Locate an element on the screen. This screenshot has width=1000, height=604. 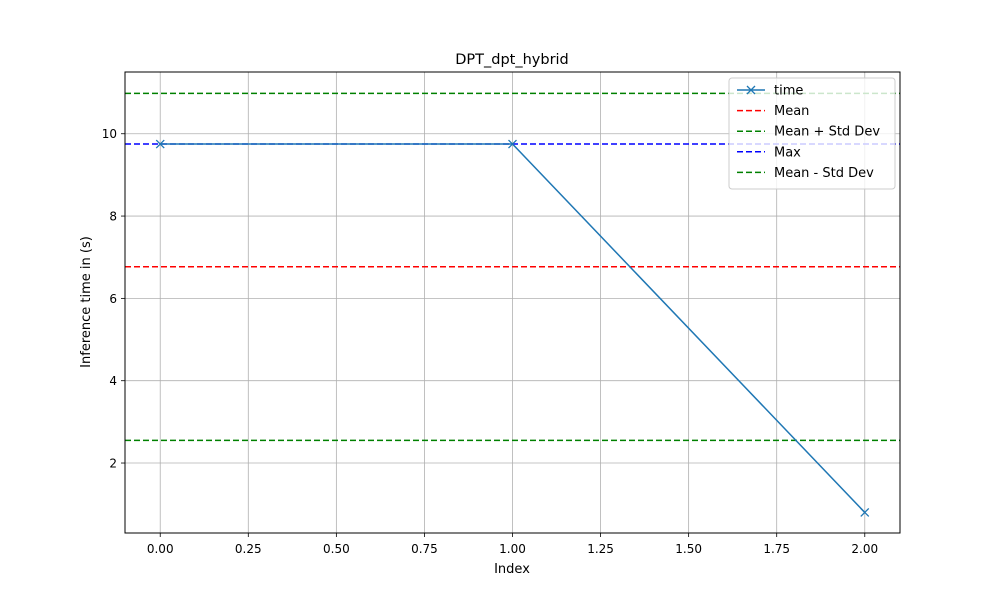
chart-title: DPT_dpt_hybrid is located at coordinates (512, 60).